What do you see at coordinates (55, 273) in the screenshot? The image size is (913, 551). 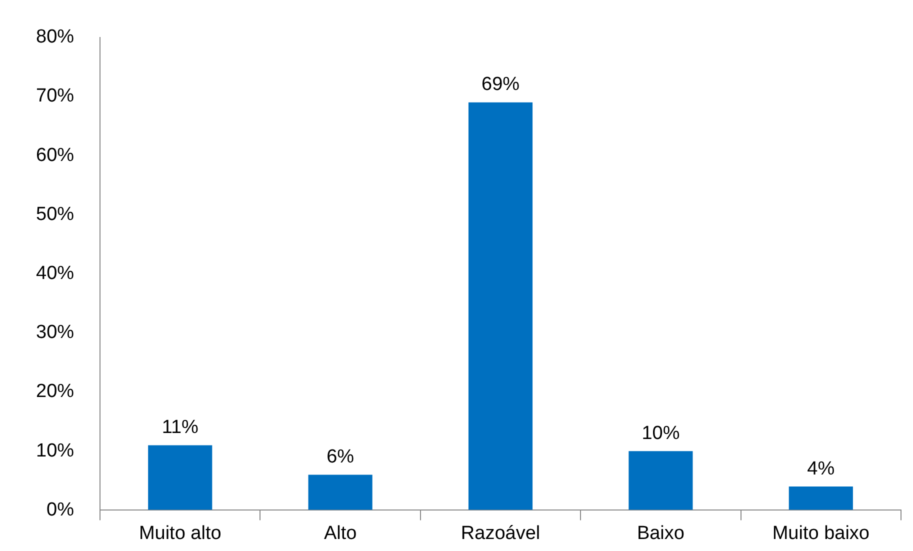 I see `y-tick-label: 40%` at bounding box center [55, 273].